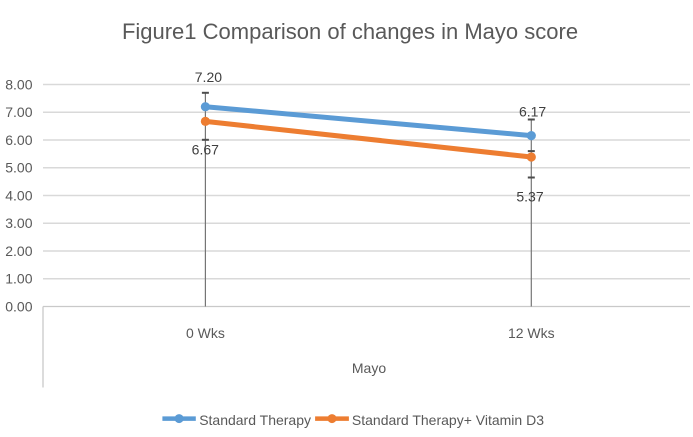 The width and height of the screenshot is (693, 437). I want to click on svg-text: 8.00, so click(18, 84).